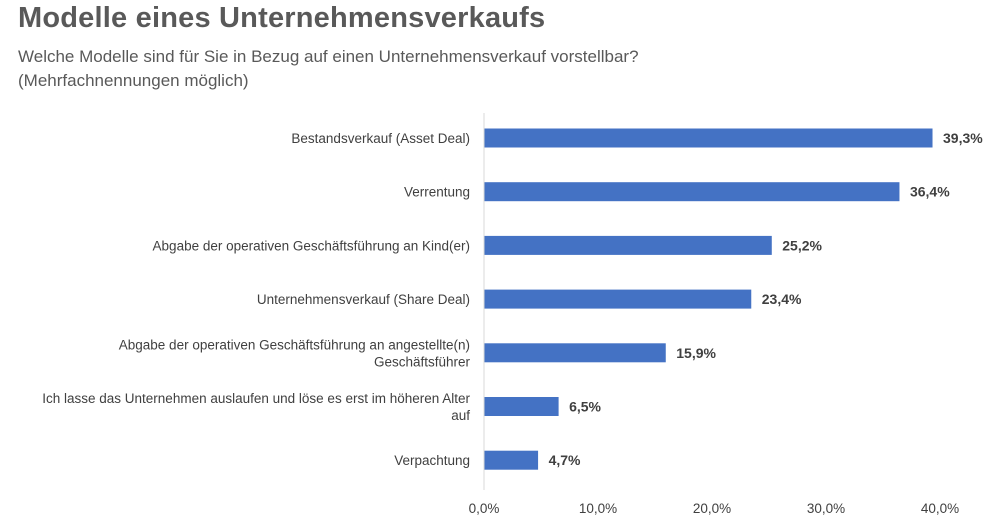 Image resolution: width=1000 pixels, height=528 pixels. I want to click on category-label: Verrentung, so click(437, 192).